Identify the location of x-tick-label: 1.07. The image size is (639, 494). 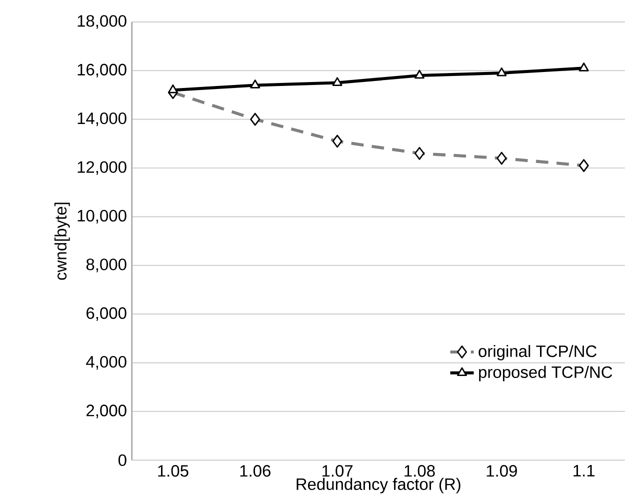
(337, 470).